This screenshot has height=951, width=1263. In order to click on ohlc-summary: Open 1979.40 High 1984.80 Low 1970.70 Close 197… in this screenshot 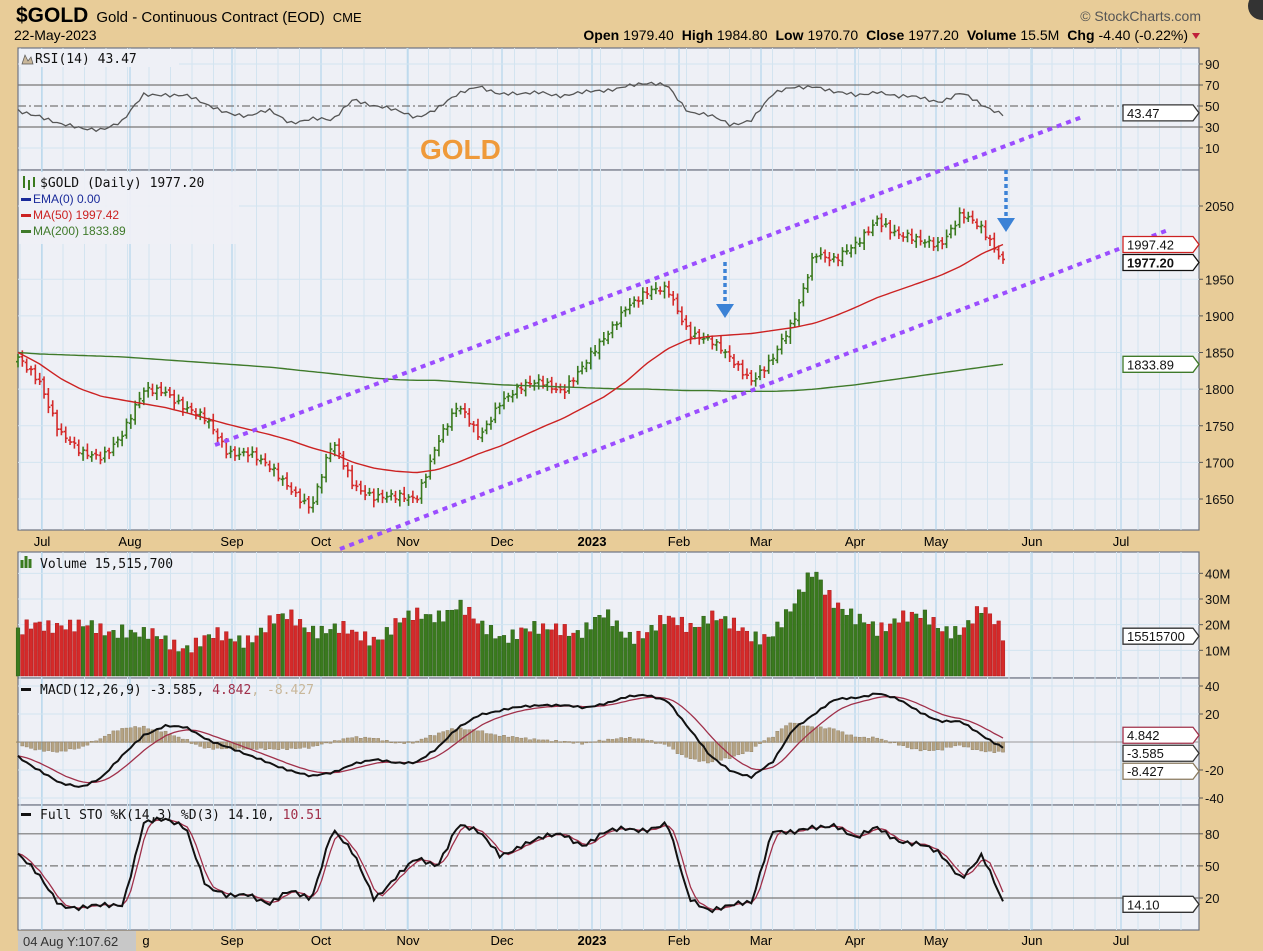, I will do `click(891, 35)`.